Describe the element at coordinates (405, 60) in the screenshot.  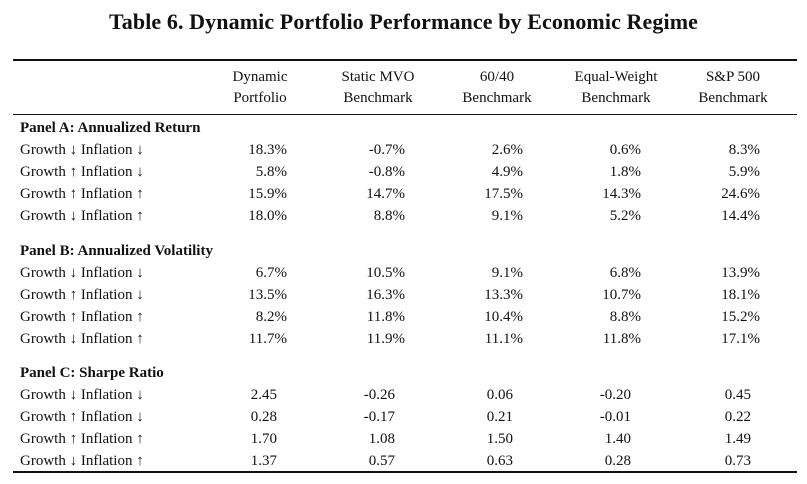
I see `top-rule` at that location.